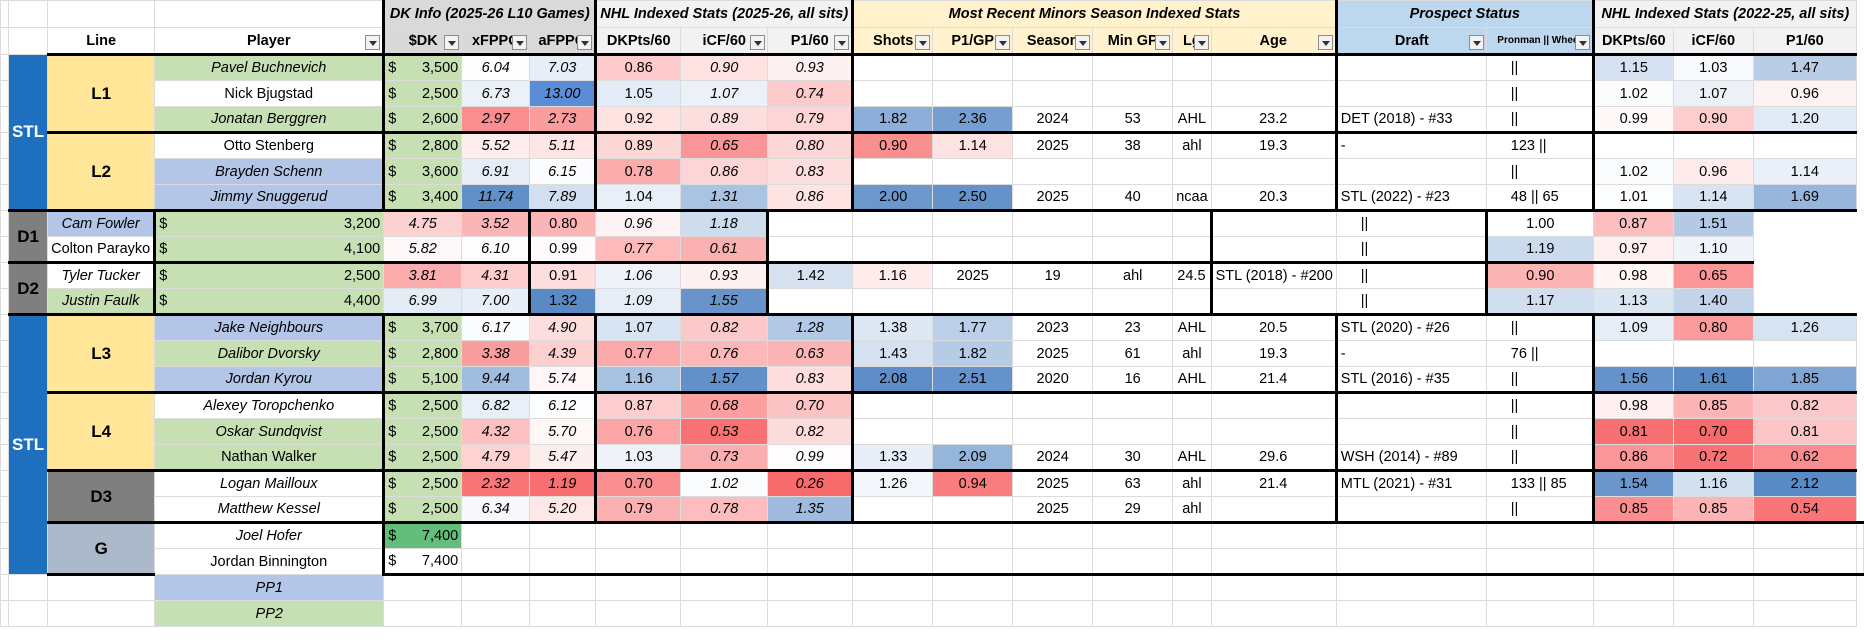  I want to click on column-header-player: Player, so click(269, 41).